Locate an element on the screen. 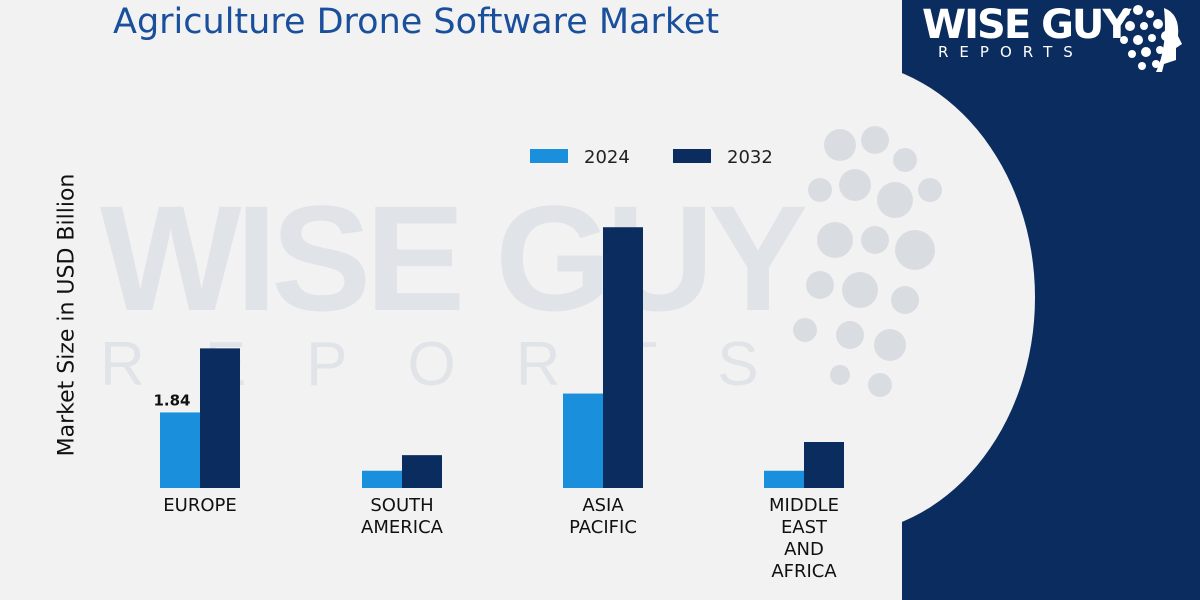 This screenshot has width=1200, height=600. data-labels: 1.84 is located at coordinates (171, 400).